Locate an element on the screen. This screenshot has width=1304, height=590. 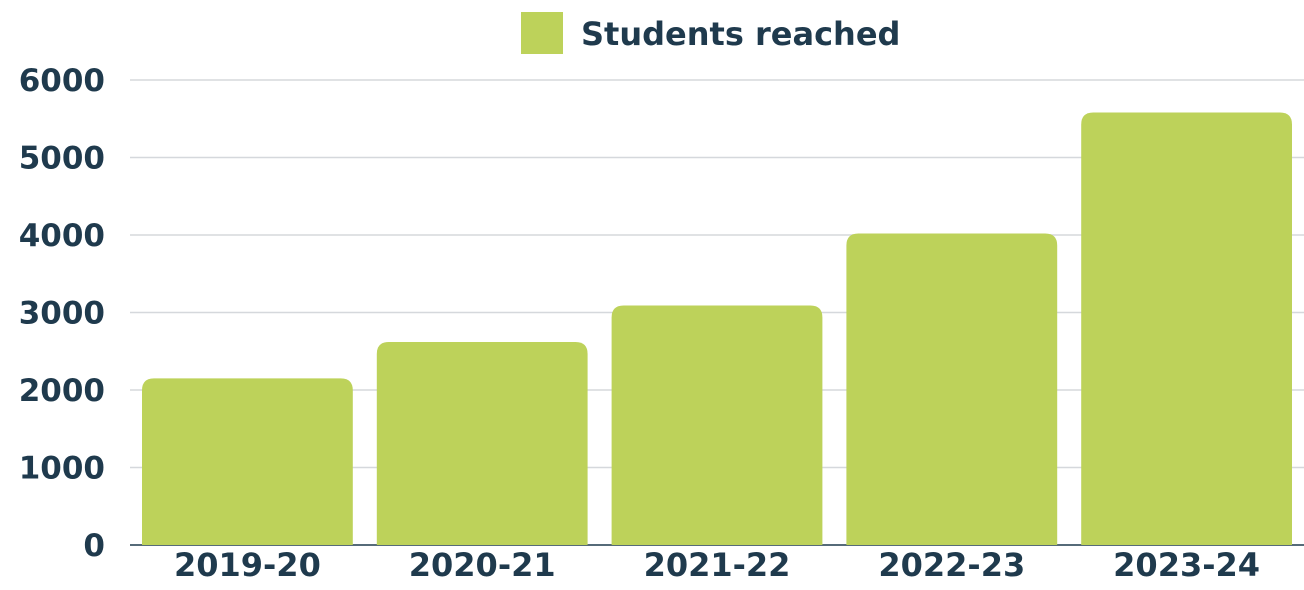
x-tick-label: 2021-22 is located at coordinates (717, 565).